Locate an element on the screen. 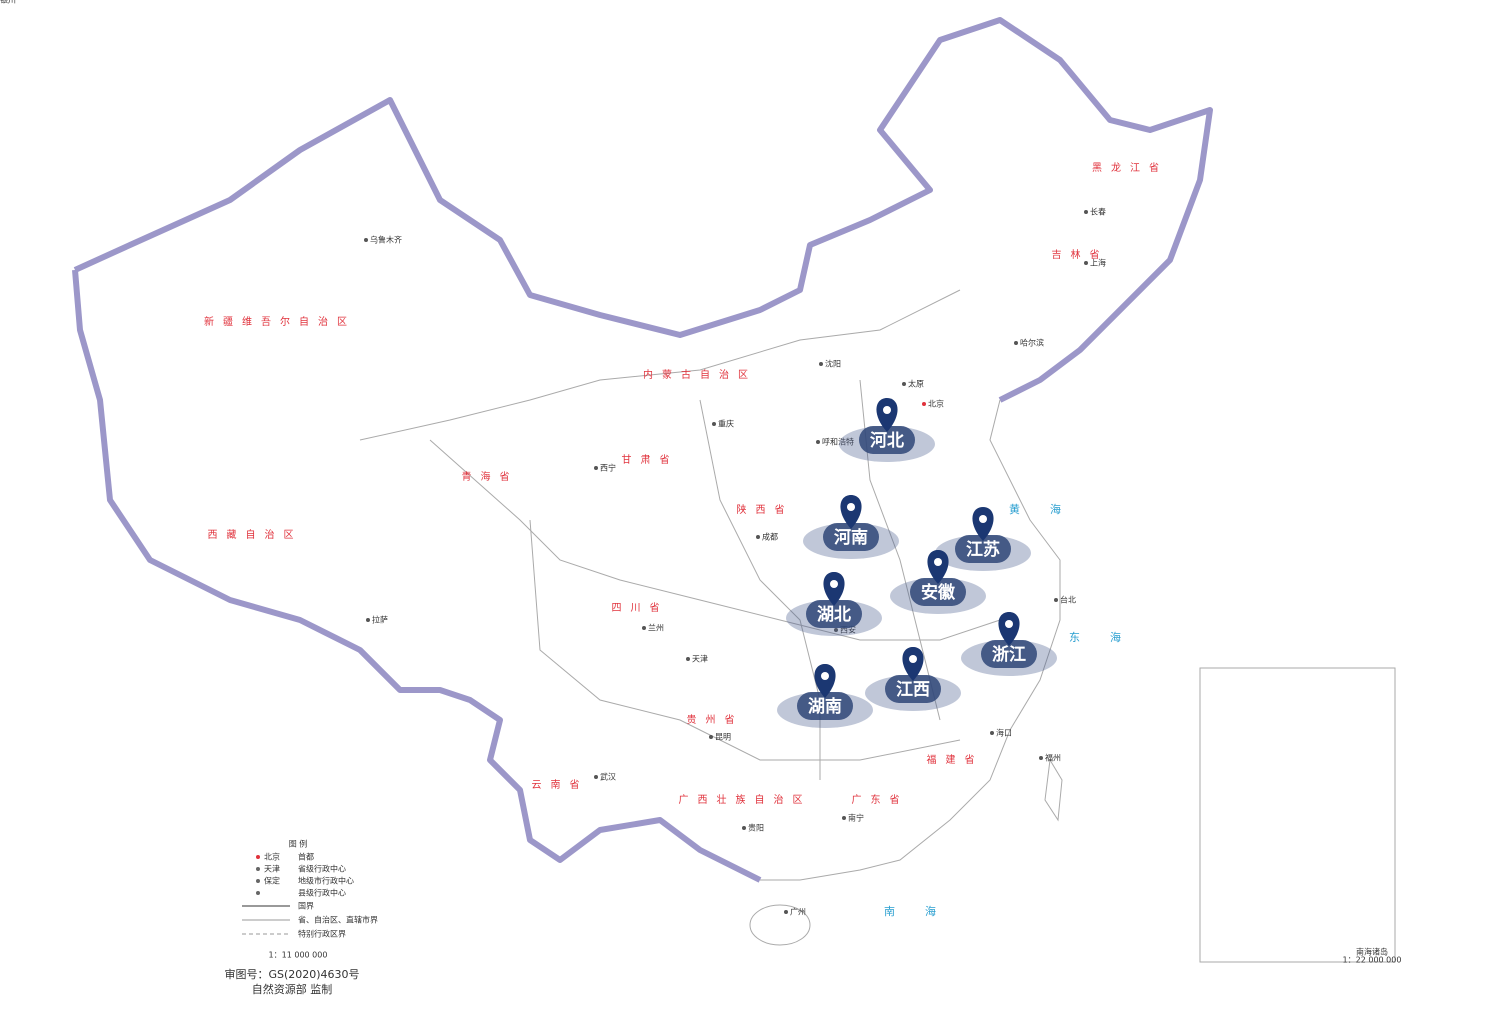  region-label: 新疆维吾尔自治区 is located at coordinates (280, 321).